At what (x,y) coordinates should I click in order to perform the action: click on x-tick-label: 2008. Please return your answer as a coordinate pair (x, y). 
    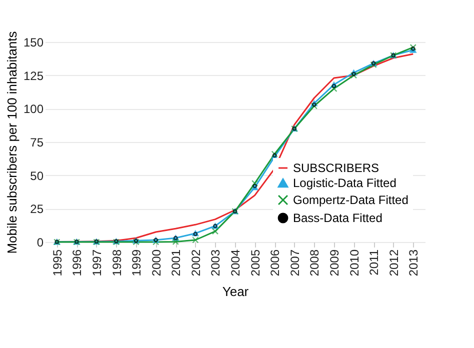
    Looking at the image, I should click on (315, 262).